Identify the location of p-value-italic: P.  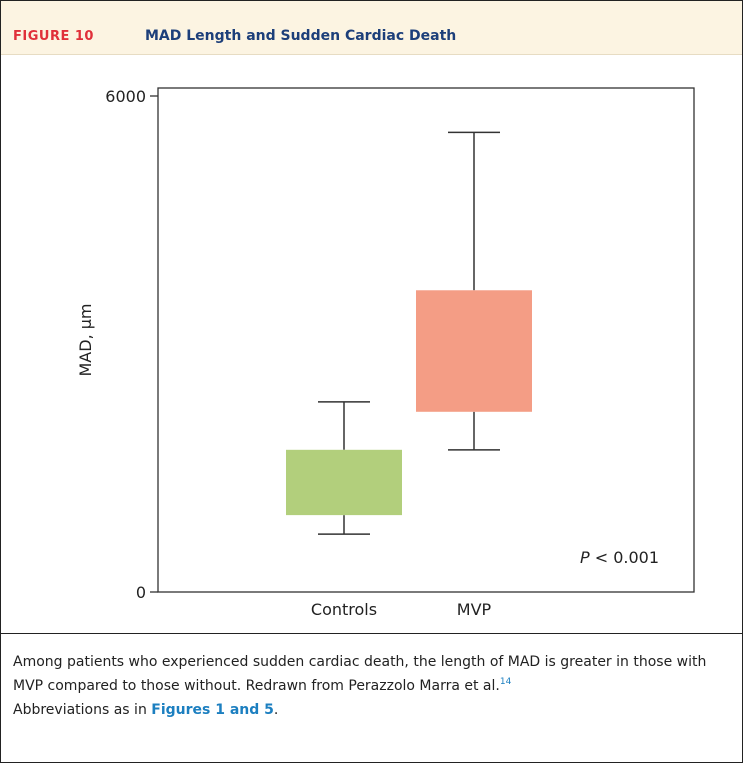
(585, 557).